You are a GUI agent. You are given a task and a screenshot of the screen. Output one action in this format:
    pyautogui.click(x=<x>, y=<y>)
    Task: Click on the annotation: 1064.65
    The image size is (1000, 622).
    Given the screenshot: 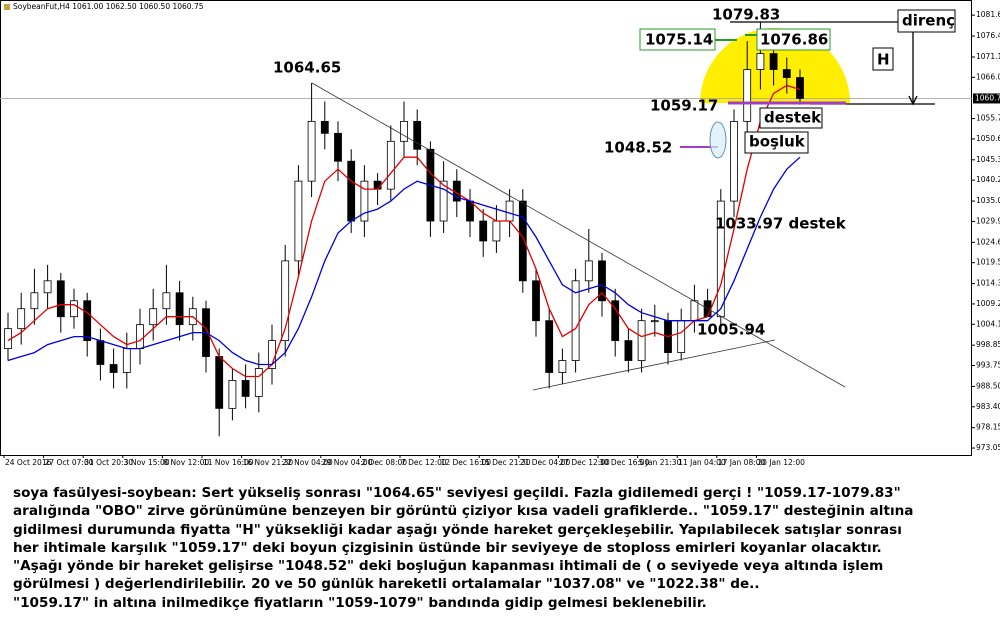 What is the action you would take?
    pyautogui.click(x=307, y=68)
    